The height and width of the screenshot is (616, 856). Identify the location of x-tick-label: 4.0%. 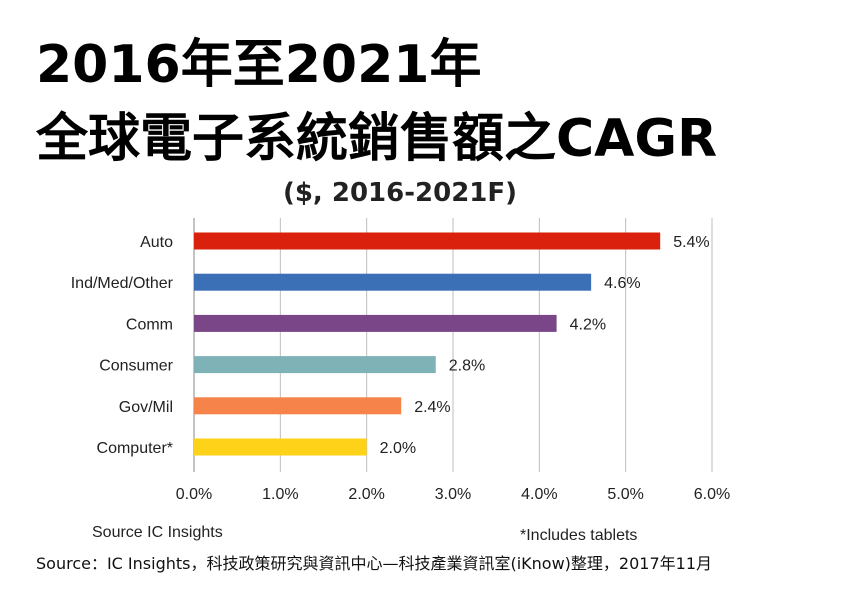
(539, 494).